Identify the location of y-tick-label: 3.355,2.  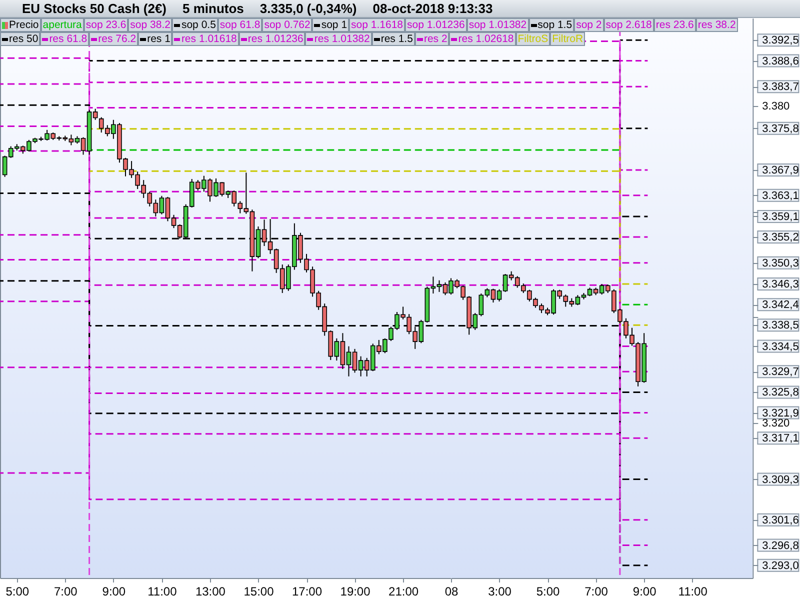
(781, 238).